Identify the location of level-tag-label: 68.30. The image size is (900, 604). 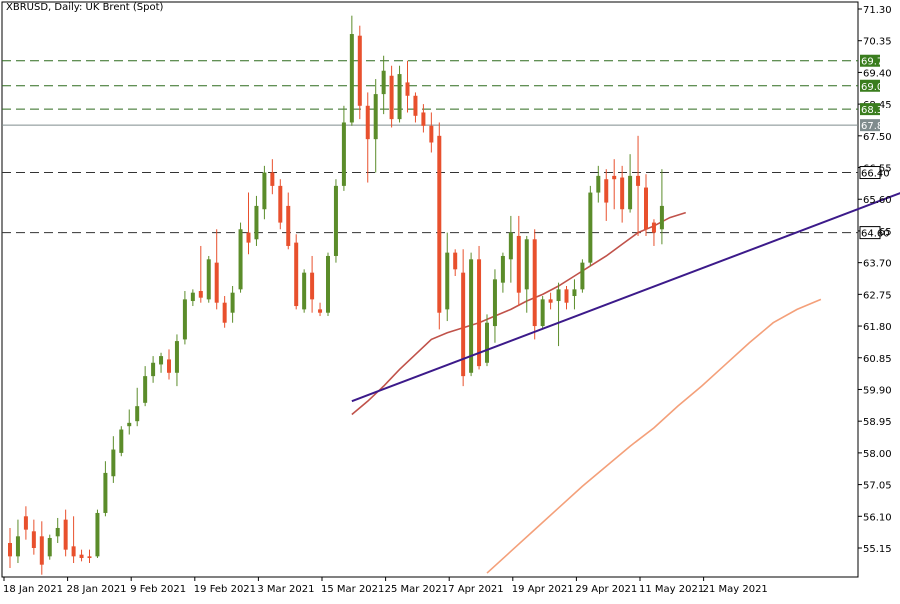
(875, 110).